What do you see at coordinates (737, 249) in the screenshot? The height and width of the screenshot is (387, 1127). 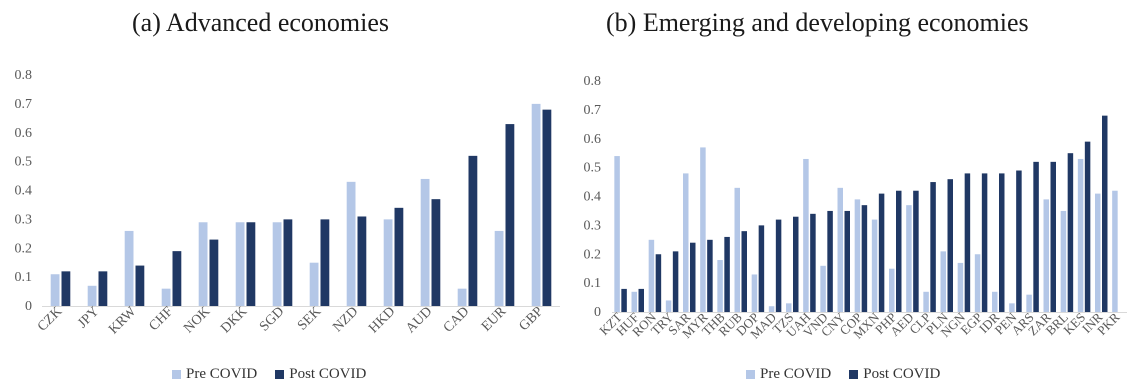 I see `panel-b-bar-pre-rub` at bounding box center [737, 249].